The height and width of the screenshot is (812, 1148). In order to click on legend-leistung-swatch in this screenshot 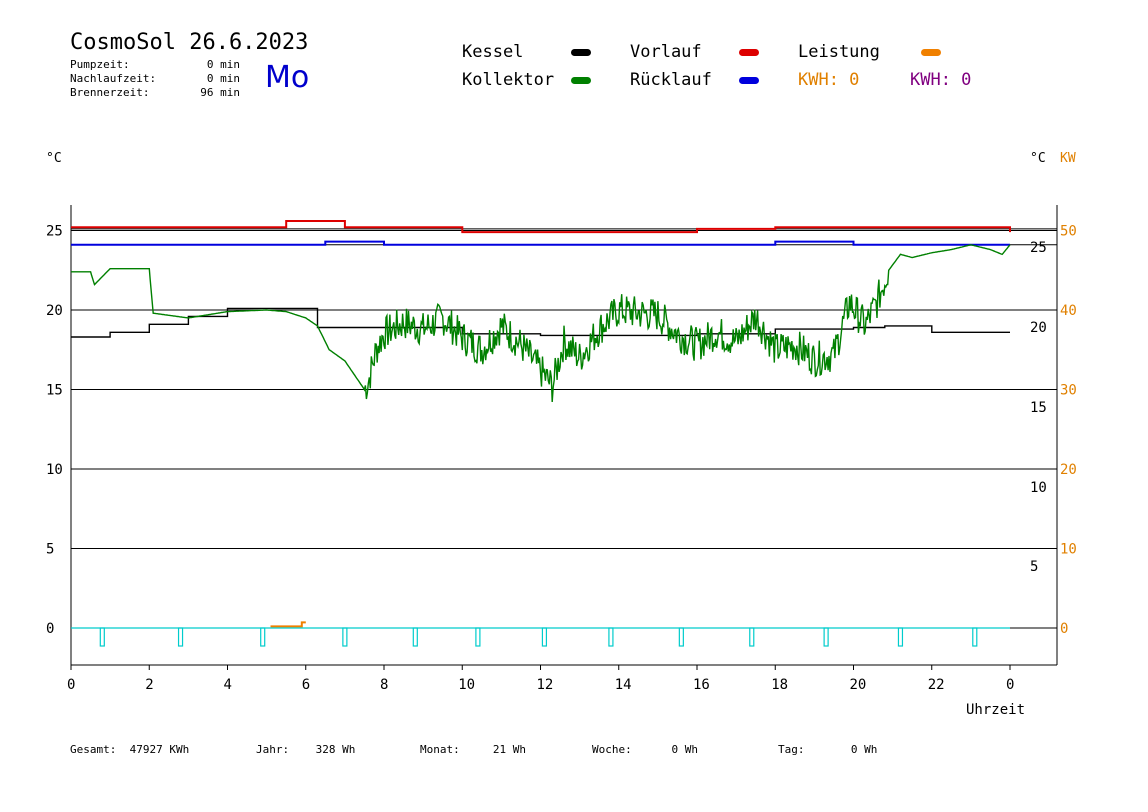, I will do `click(931, 52)`.